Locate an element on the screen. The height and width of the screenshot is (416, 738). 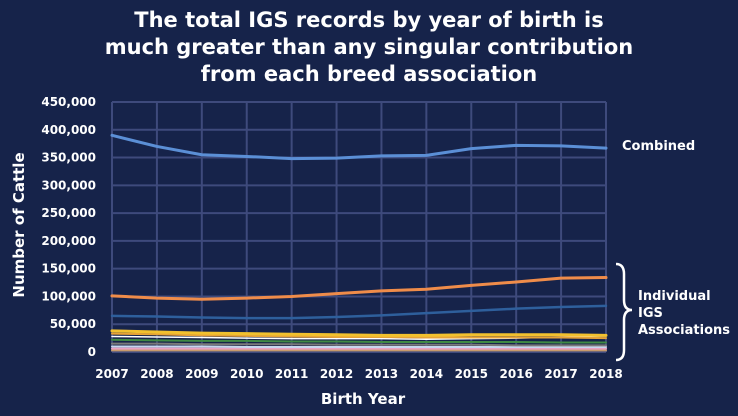
x-tick-label: 2010 is located at coordinates (246, 374).